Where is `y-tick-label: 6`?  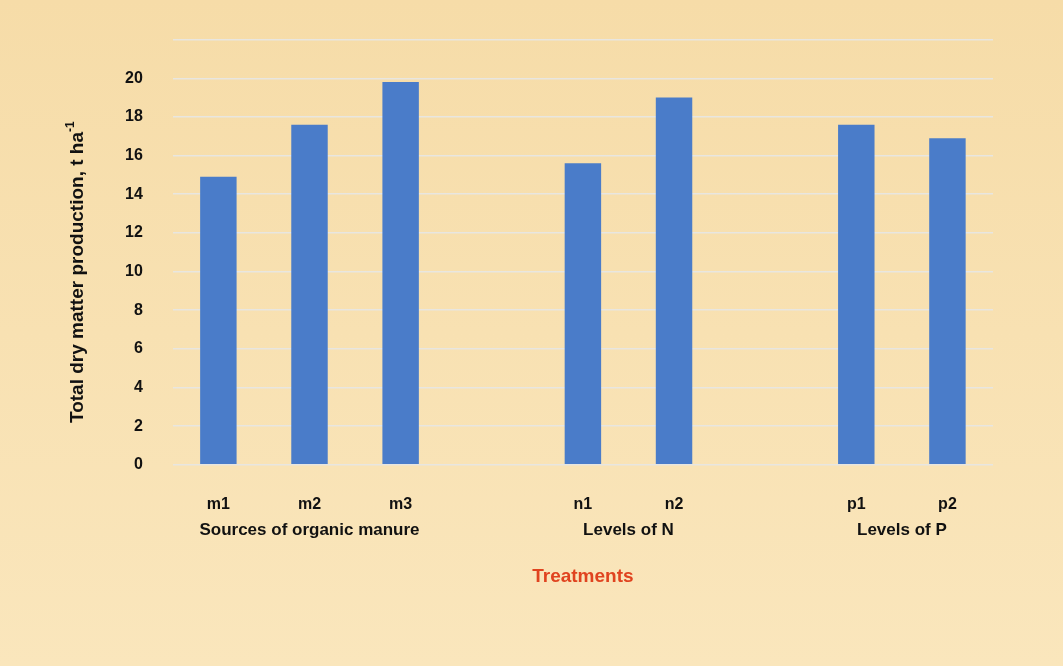 y-tick-label: 6 is located at coordinates (138, 348).